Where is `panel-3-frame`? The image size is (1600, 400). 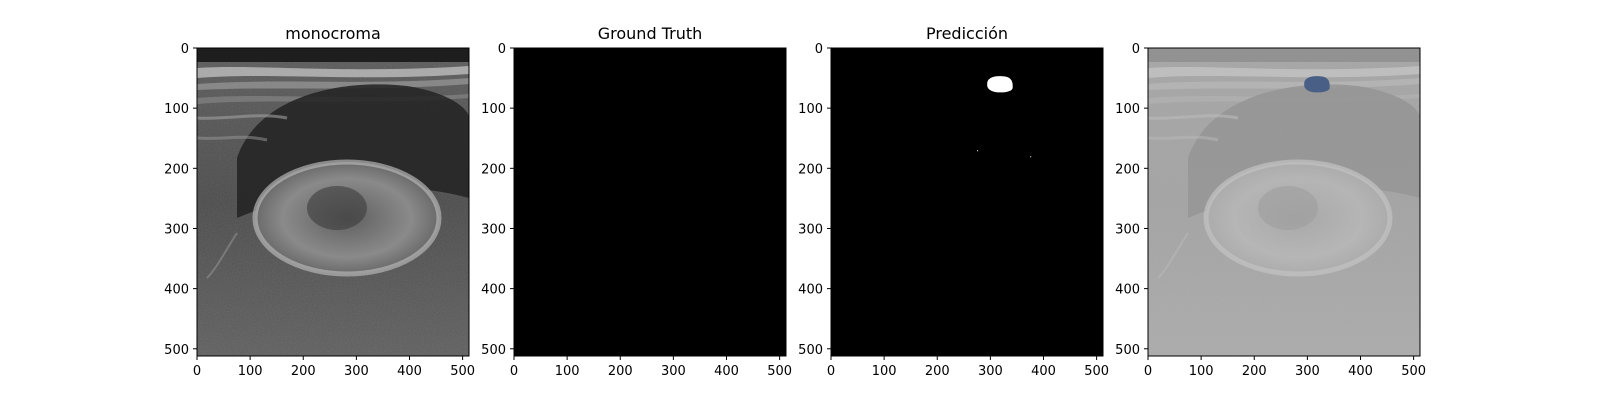
panel-3-frame is located at coordinates (967, 202).